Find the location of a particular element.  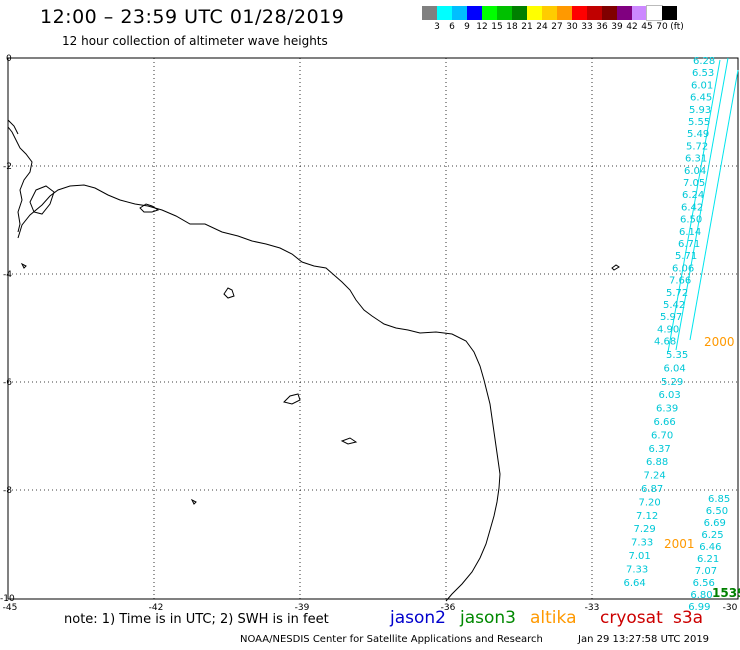

lat-tick-label: 0 is located at coordinates (9, 59).